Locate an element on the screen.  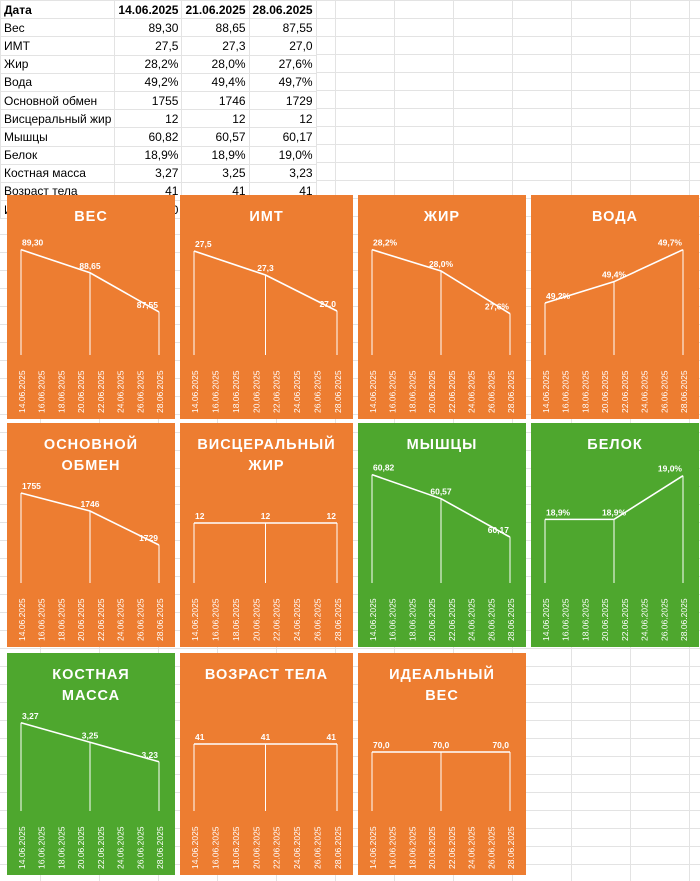
row-value: 27,3 is located at coordinates (215, 46).